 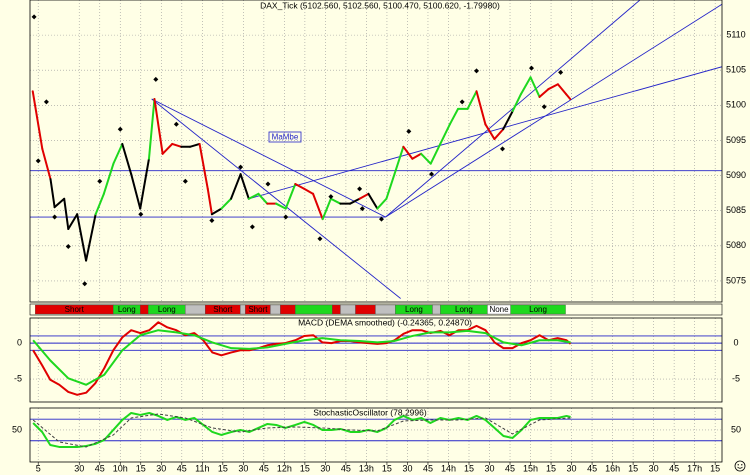 What do you see at coordinates (202, 468) in the screenshot?
I see `x-tick-label: 11h` at bounding box center [202, 468].